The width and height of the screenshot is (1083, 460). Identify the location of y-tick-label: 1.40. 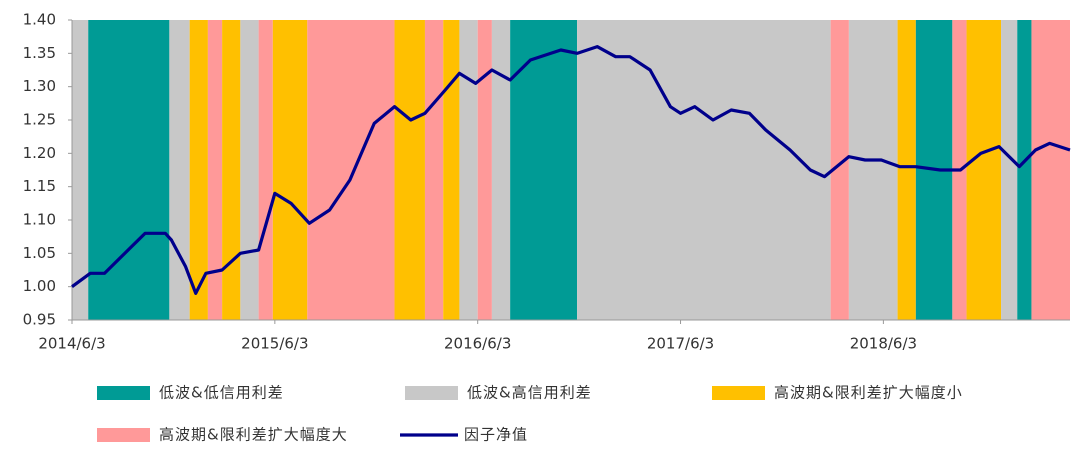
(39, 20).